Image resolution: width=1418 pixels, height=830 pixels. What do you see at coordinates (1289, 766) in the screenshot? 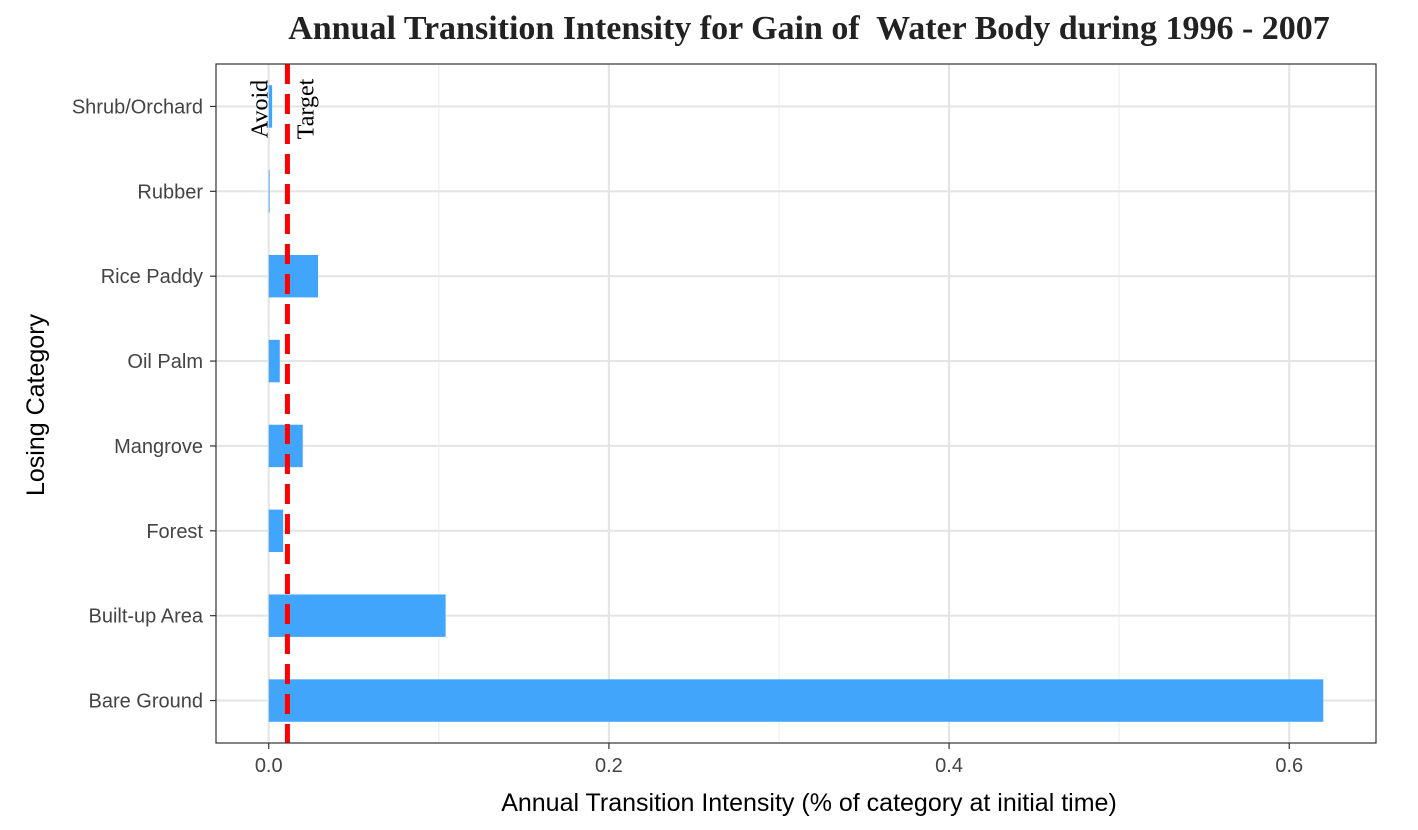
I see `x-tick-label: 0.6` at bounding box center [1289, 766].